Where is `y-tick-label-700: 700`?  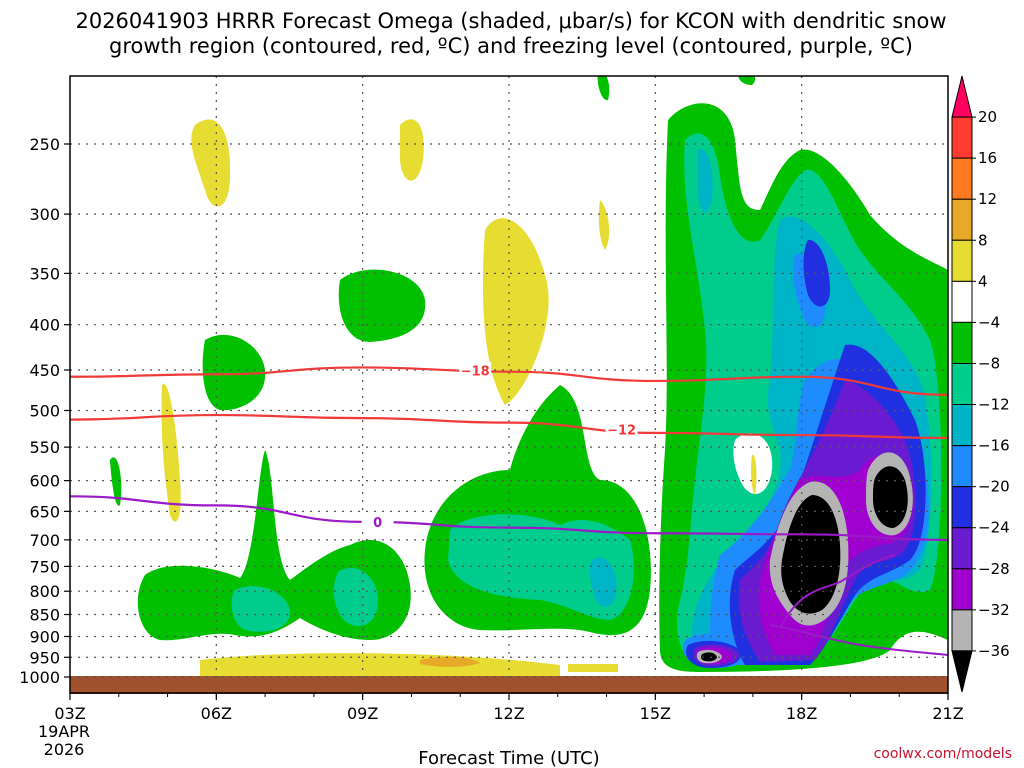 y-tick-label-700: 700 is located at coordinates (44, 540).